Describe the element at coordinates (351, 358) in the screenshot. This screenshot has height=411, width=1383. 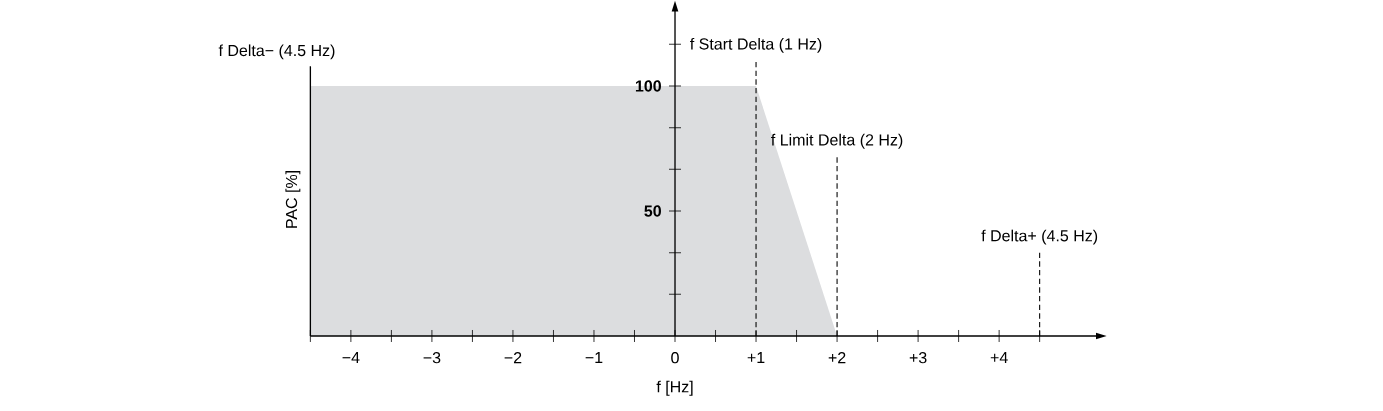
I see `x-tick-label: −4` at that location.